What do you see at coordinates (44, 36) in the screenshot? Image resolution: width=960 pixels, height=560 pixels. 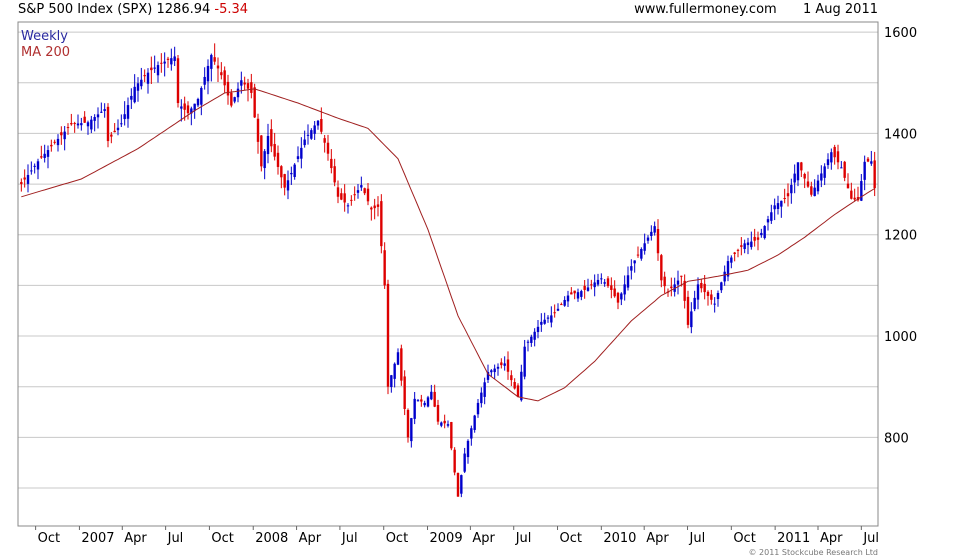 I see `legend-weekly: Weekly` at bounding box center [44, 36].